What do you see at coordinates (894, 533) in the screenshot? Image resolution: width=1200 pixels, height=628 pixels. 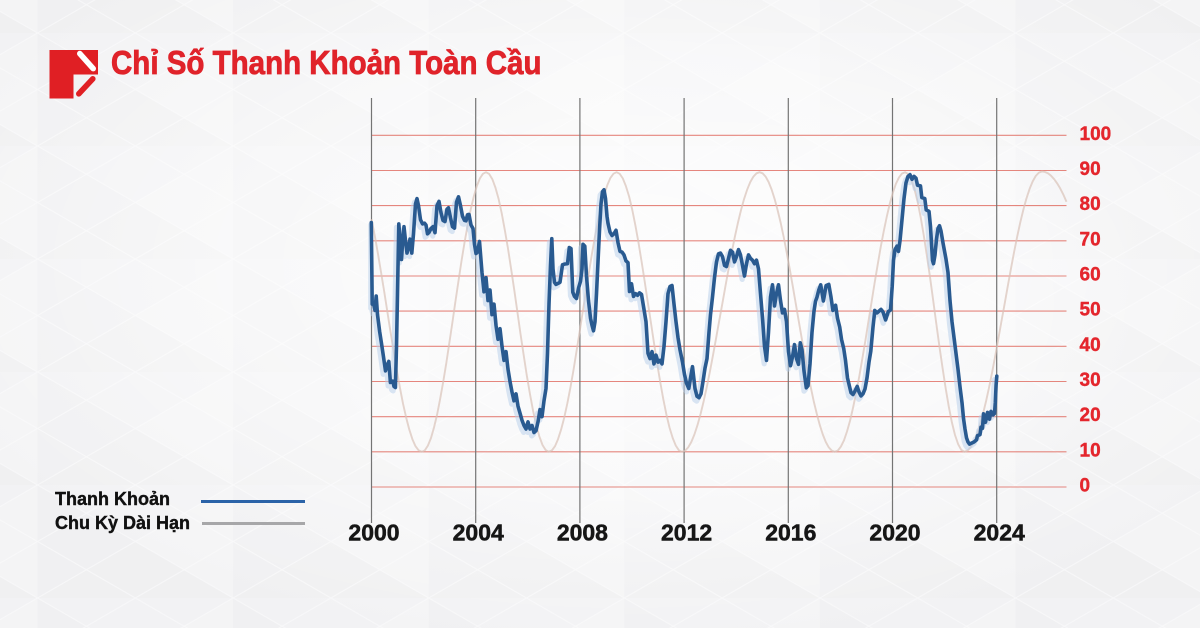 I see `svg-text: 2020` at bounding box center [894, 533].